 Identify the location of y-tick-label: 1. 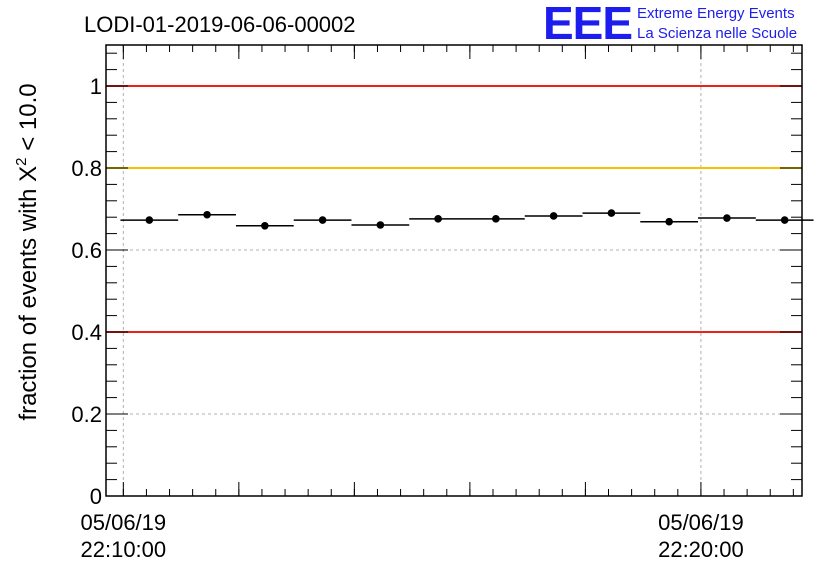
(96, 86).